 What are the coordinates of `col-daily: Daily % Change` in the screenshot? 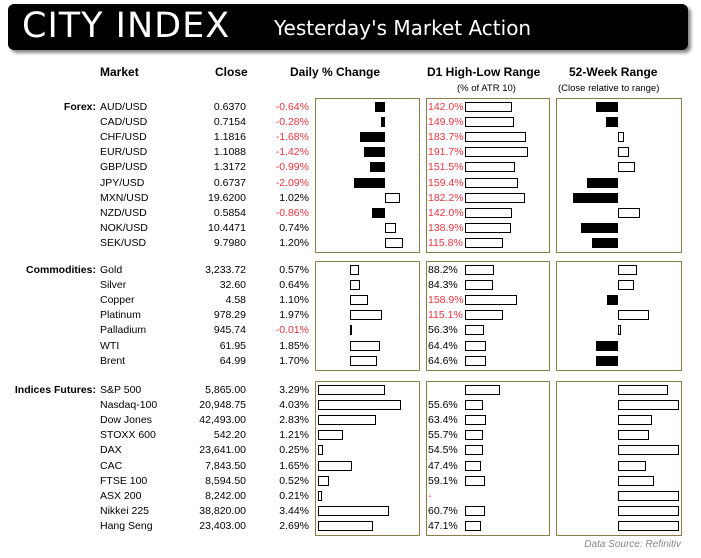 It's located at (335, 72).